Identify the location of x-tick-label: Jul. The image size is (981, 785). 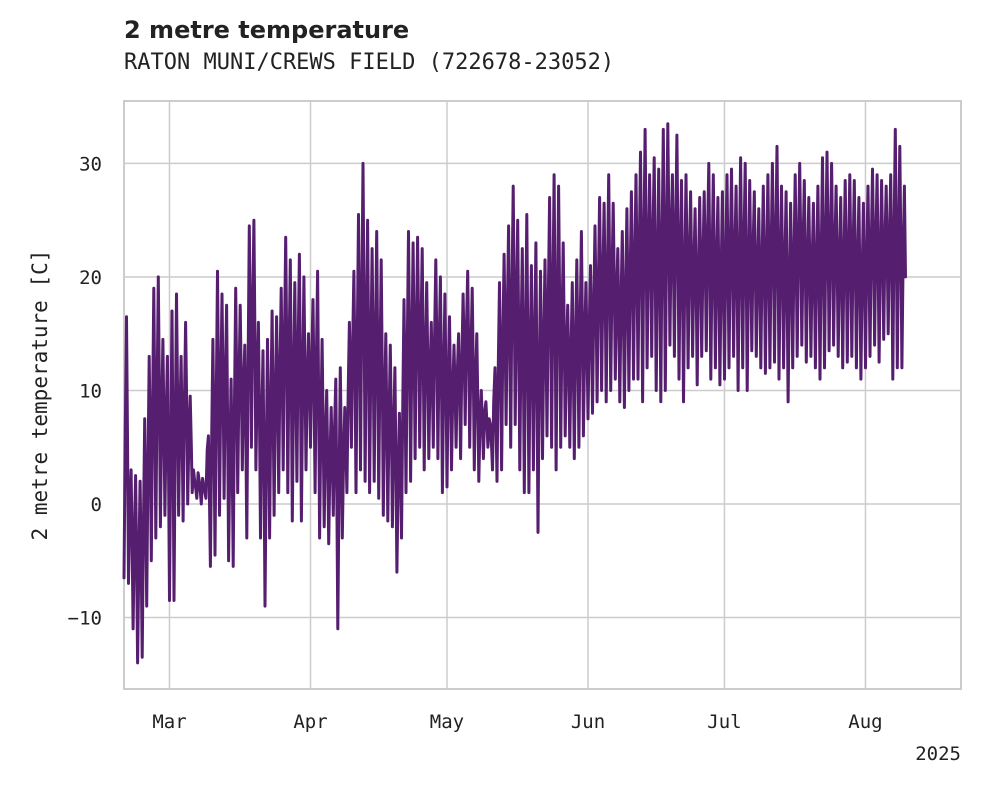
(724, 722).